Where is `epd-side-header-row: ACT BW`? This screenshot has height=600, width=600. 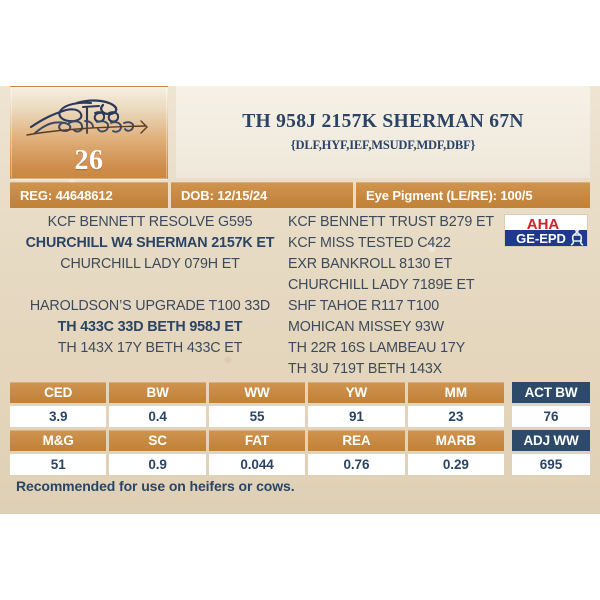 epd-side-header-row: ACT BW is located at coordinates (551, 392).